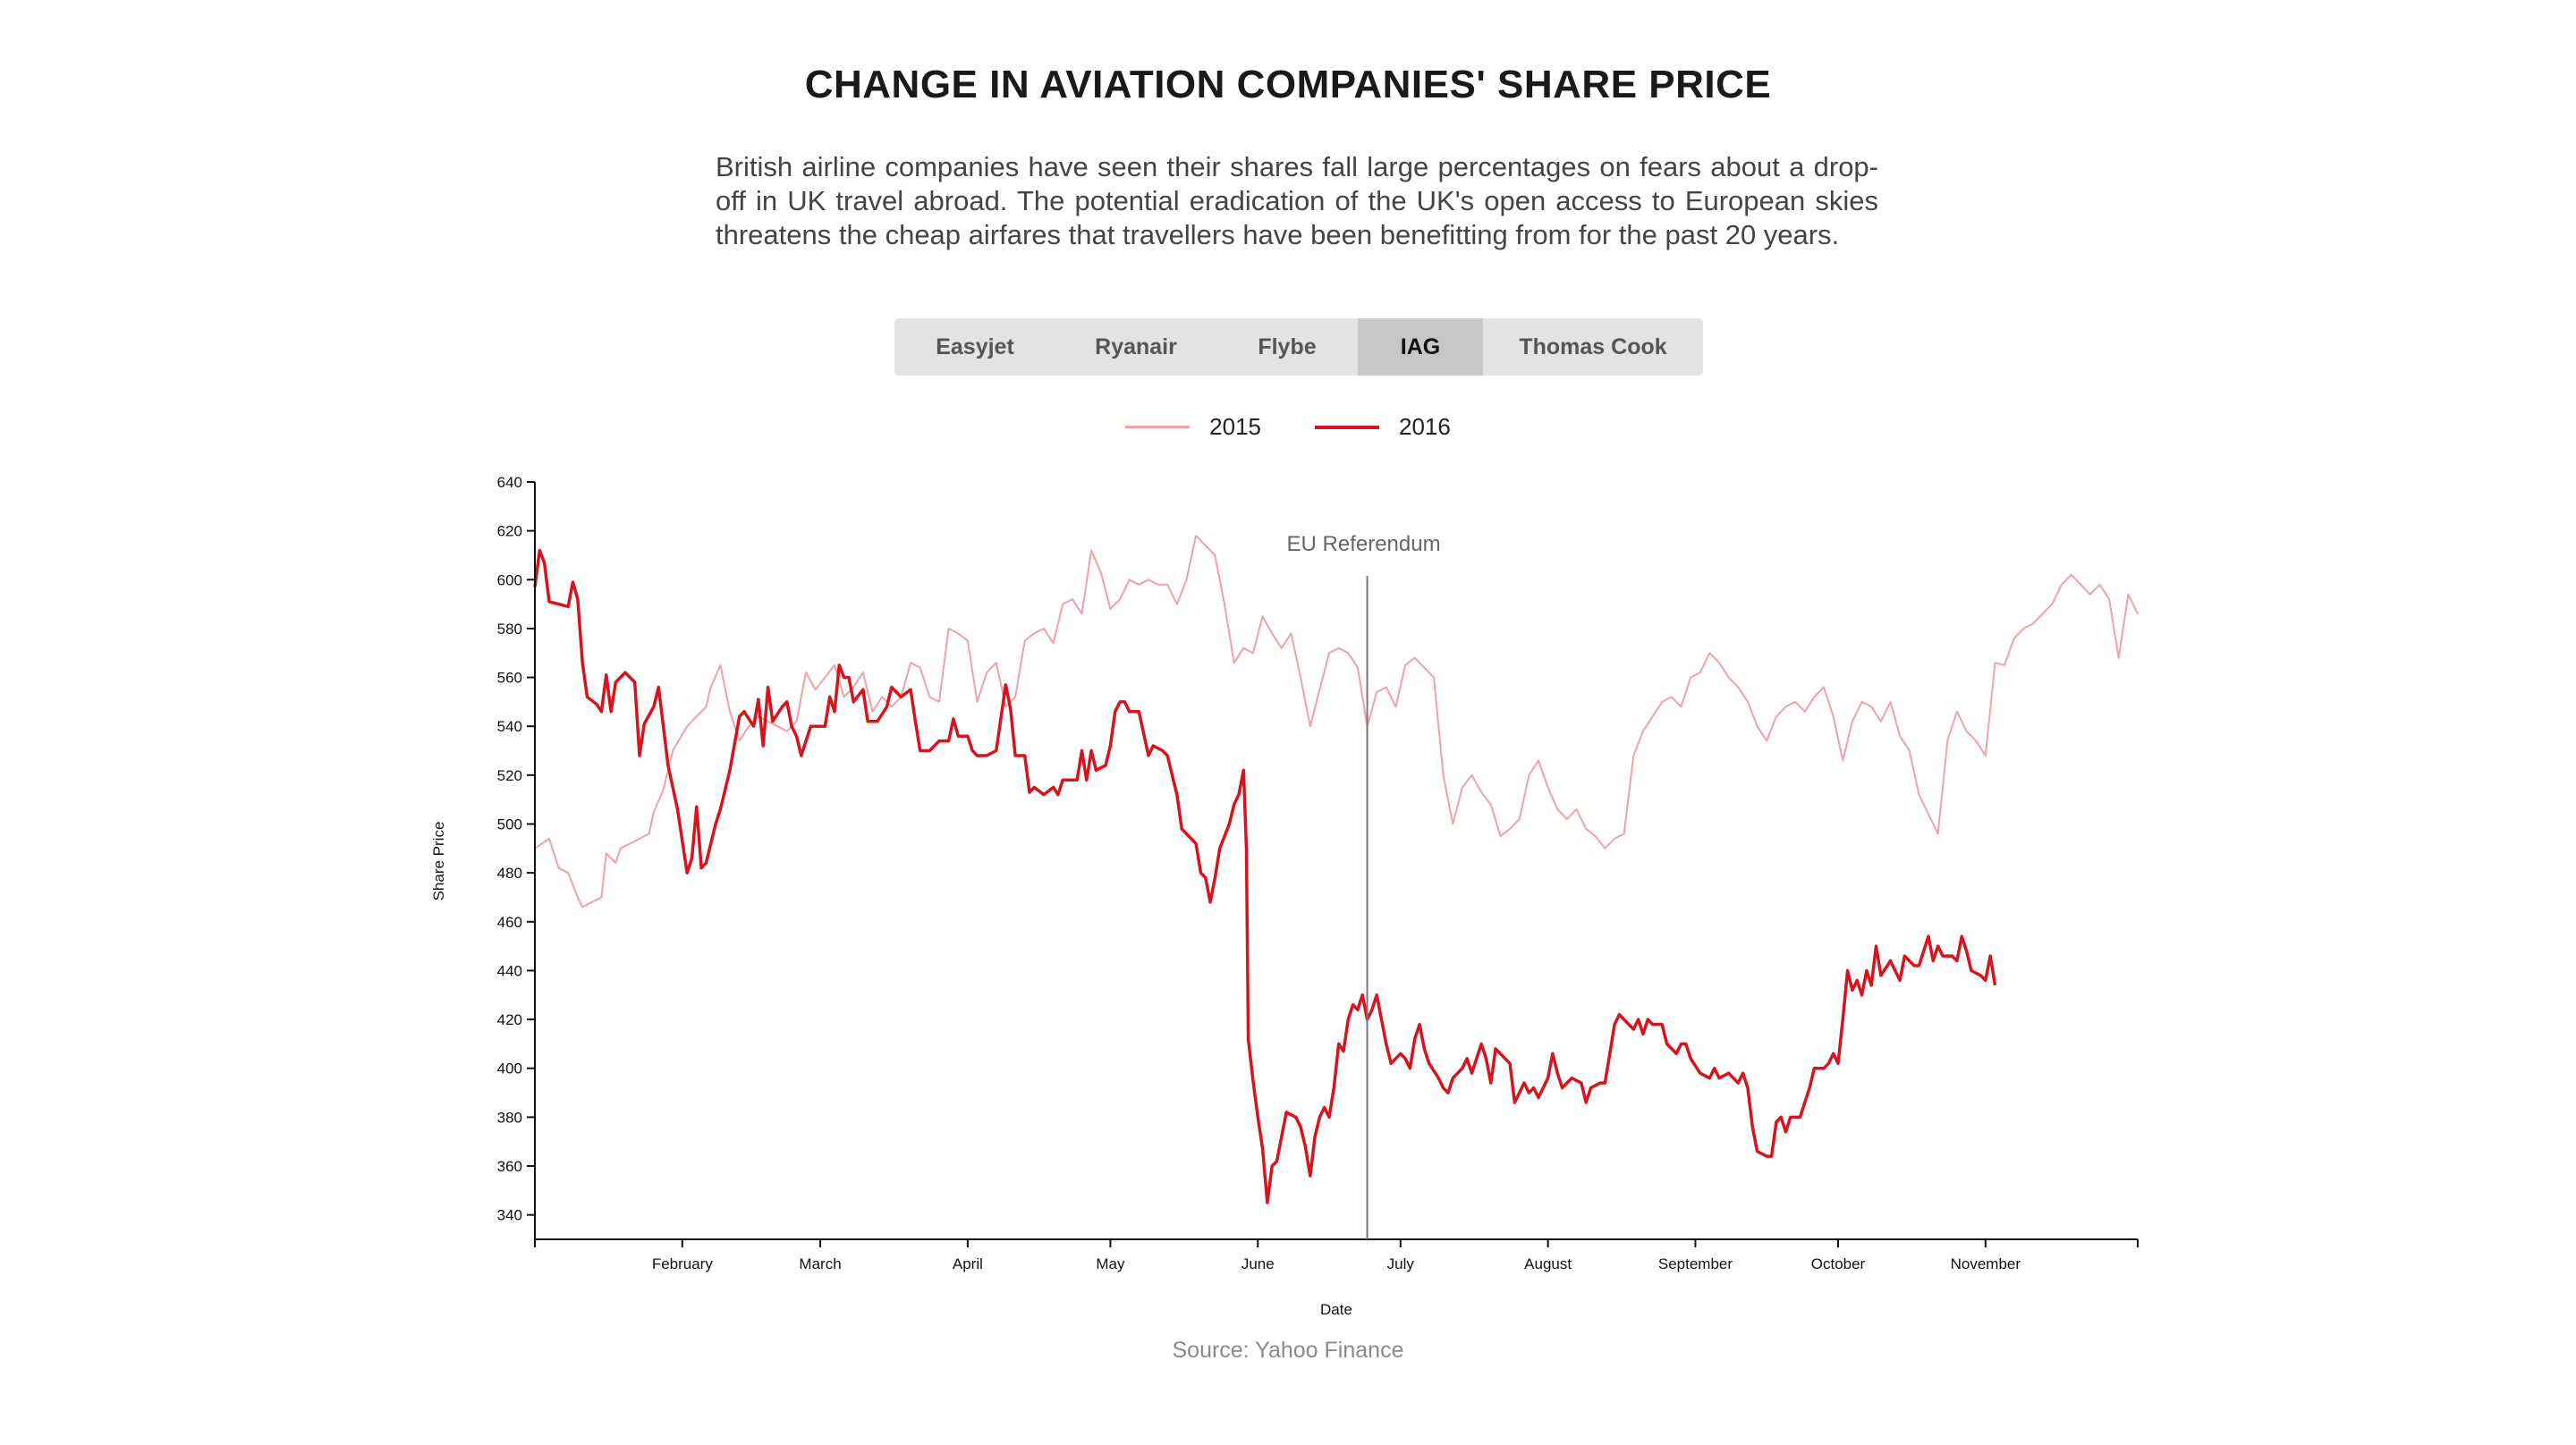 Image resolution: width=2576 pixels, height=1445 pixels. Describe the element at coordinates (509, 775) in the screenshot. I see `y-tick-label: 520` at that location.